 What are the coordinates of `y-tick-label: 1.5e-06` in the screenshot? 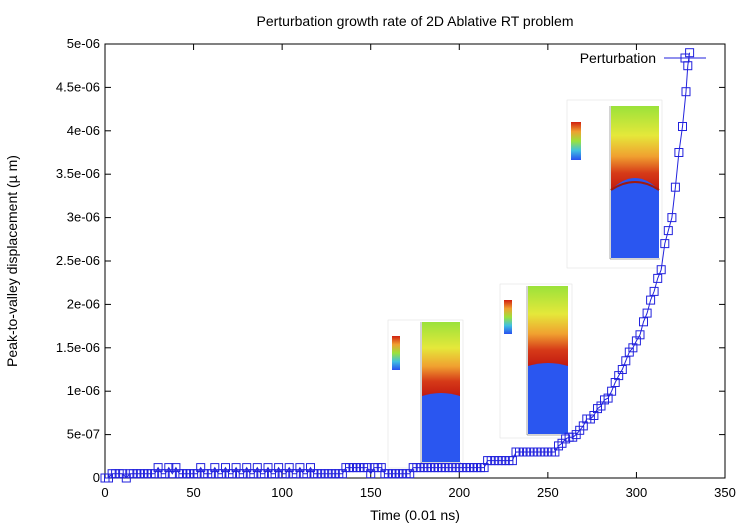 It's located at (78, 347).